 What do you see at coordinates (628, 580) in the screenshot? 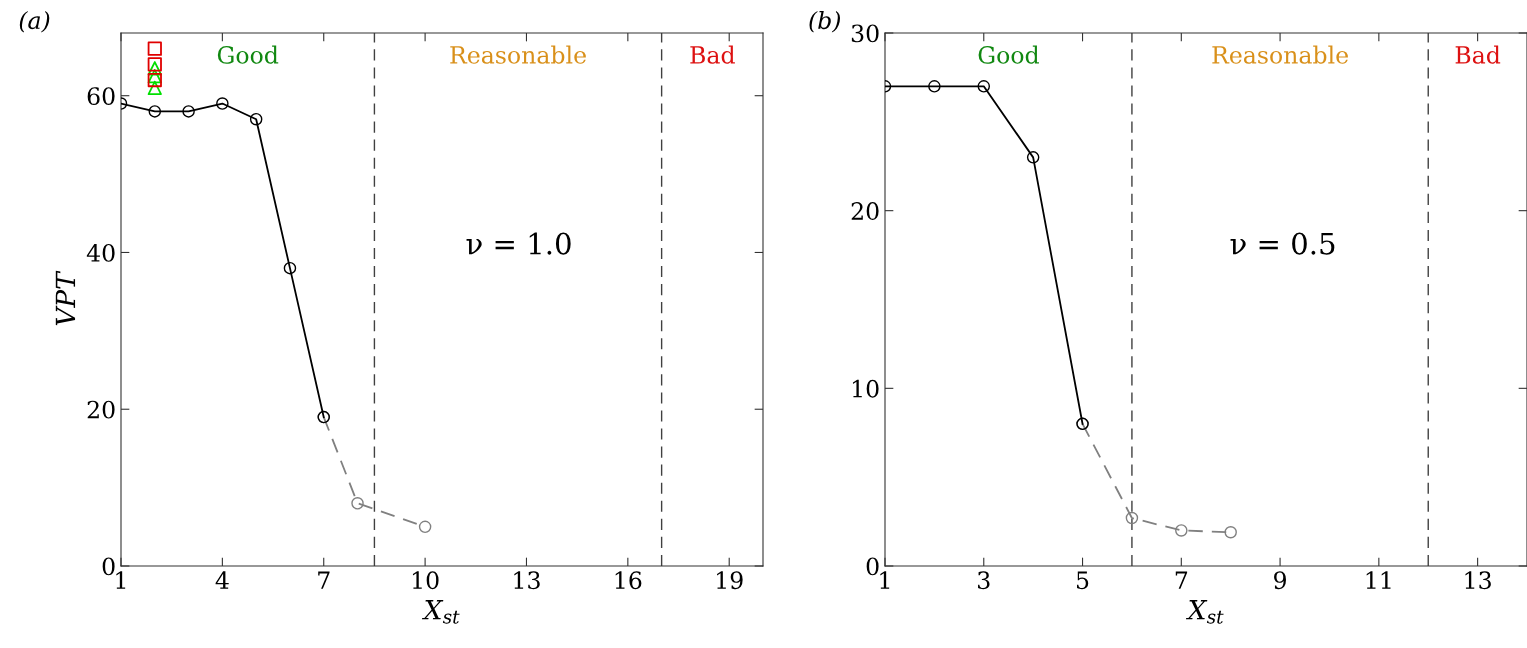
I see `x-tick-label: 16` at bounding box center [628, 580].